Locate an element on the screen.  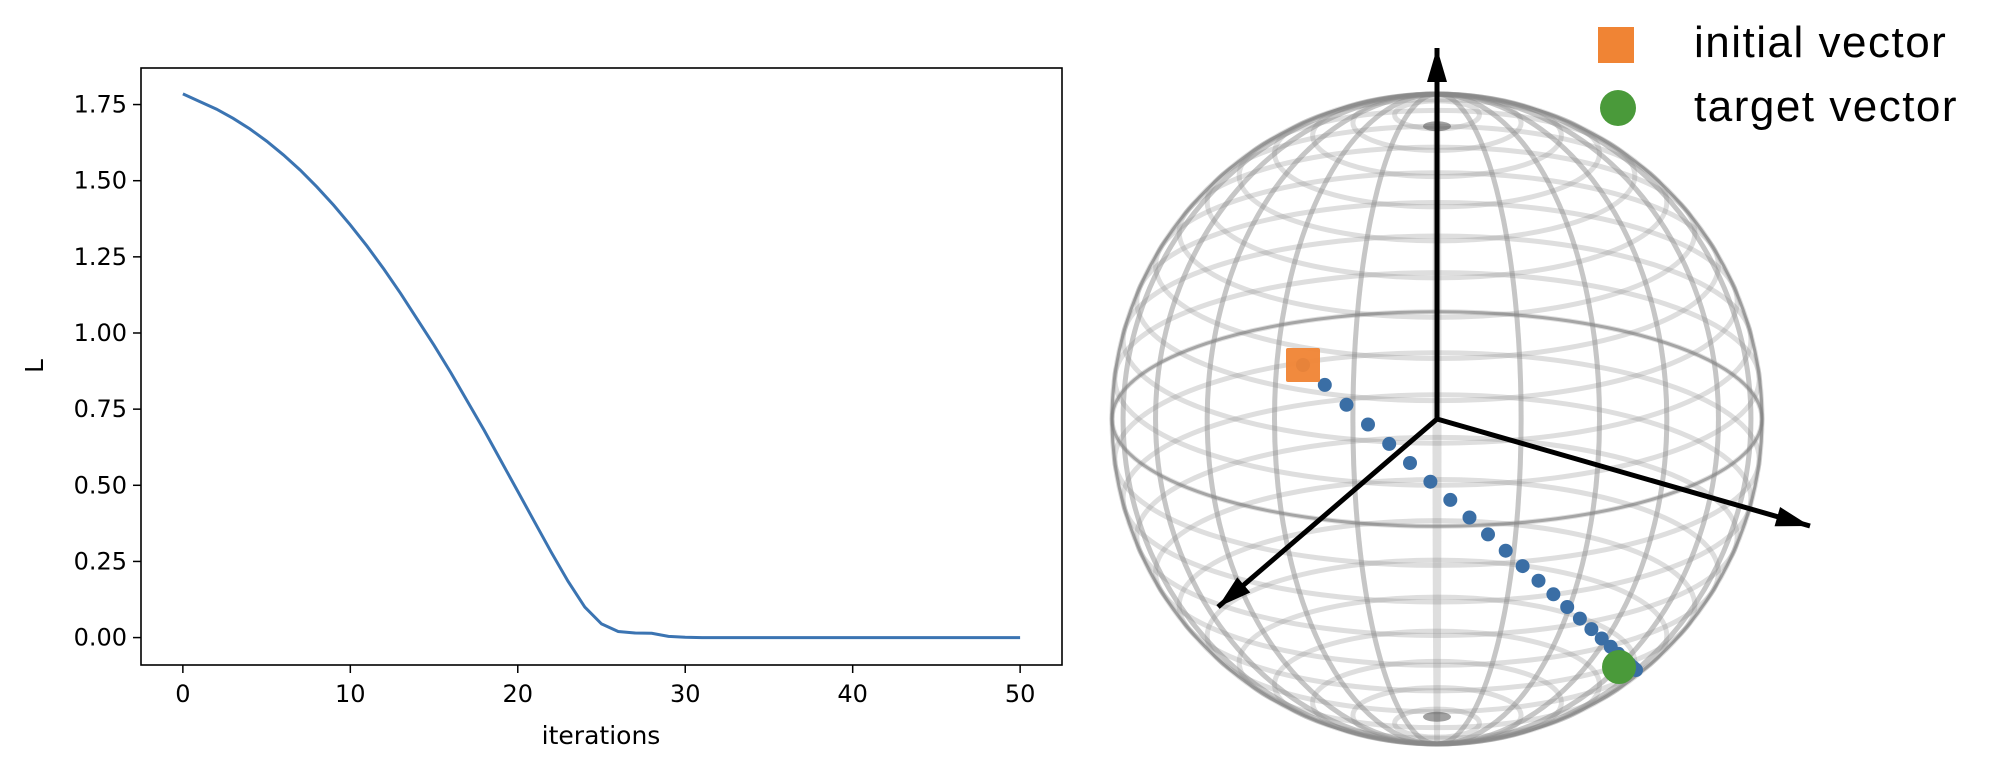
target-vector-marker is located at coordinates (1619, 667).